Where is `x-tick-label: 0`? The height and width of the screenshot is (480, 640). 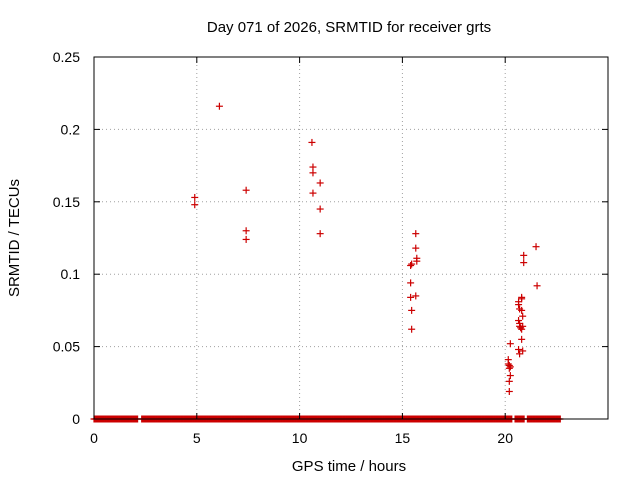 x-tick-label: 0 is located at coordinates (94, 438).